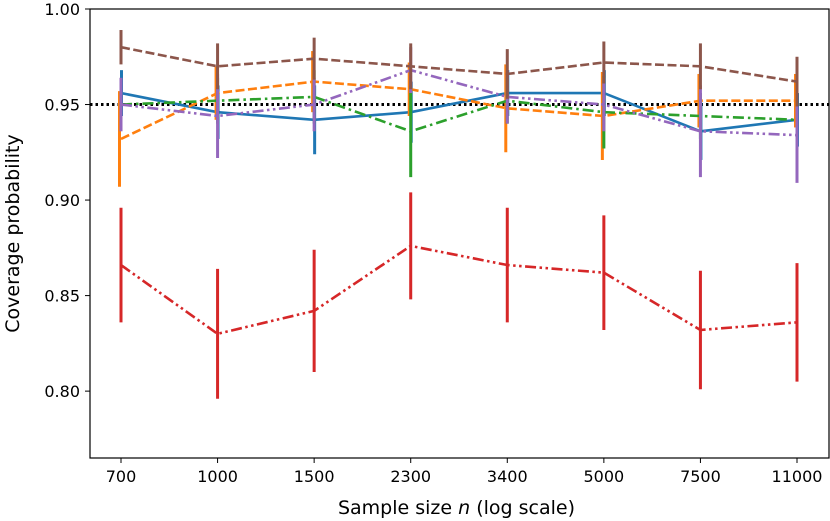 This screenshot has width=830, height=521. What do you see at coordinates (797, 476) in the screenshot?
I see `x-tick-label: 11000` at bounding box center [797, 476].